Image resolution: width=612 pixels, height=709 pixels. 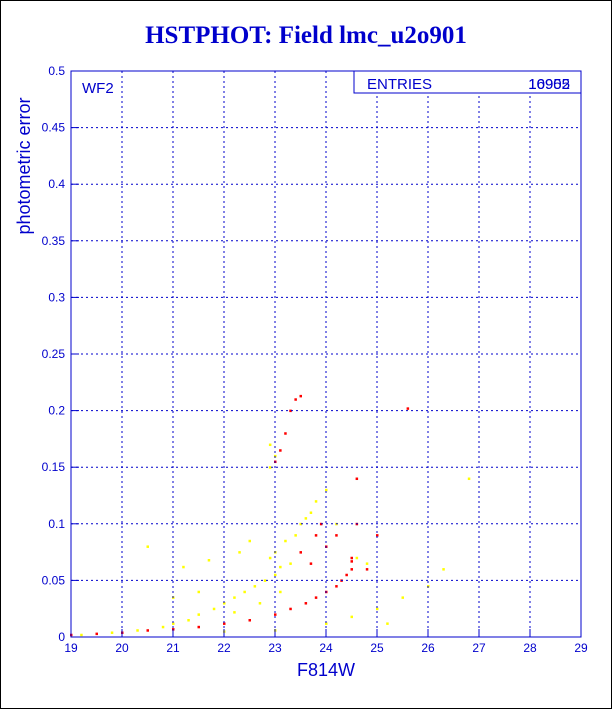 What do you see at coordinates (98, 88) in the screenshot?
I see `panel-label: WF2` at bounding box center [98, 88].